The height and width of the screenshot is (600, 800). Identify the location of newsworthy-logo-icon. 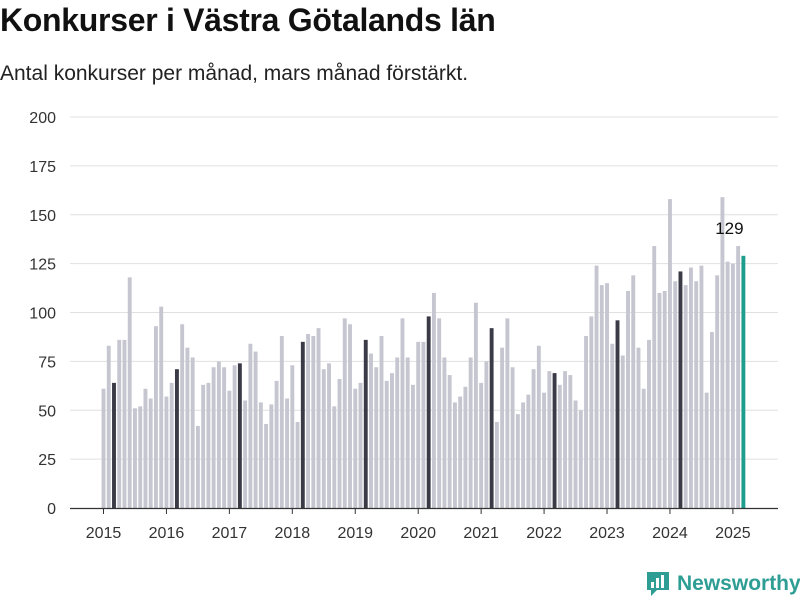
(658, 584).